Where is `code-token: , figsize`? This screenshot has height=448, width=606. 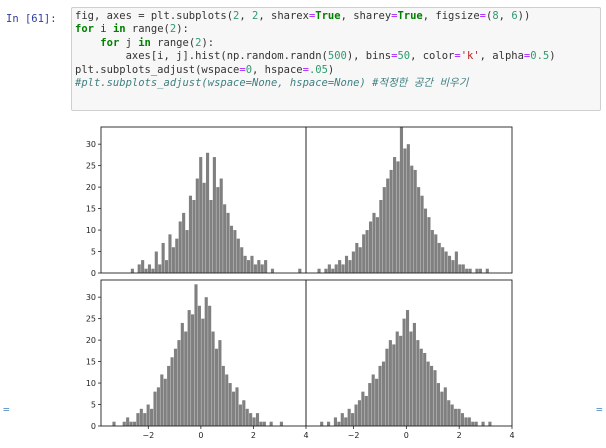
code-token: , figsize is located at coordinates (451, 16).